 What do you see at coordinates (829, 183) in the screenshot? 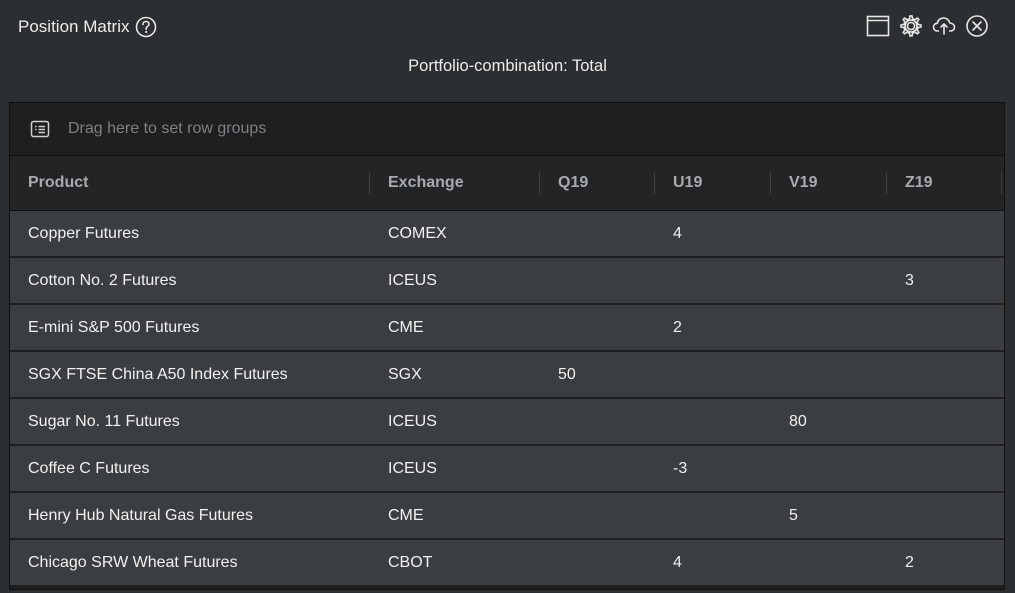
I see `column-header-v19: V19` at bounding box center [829, 183].